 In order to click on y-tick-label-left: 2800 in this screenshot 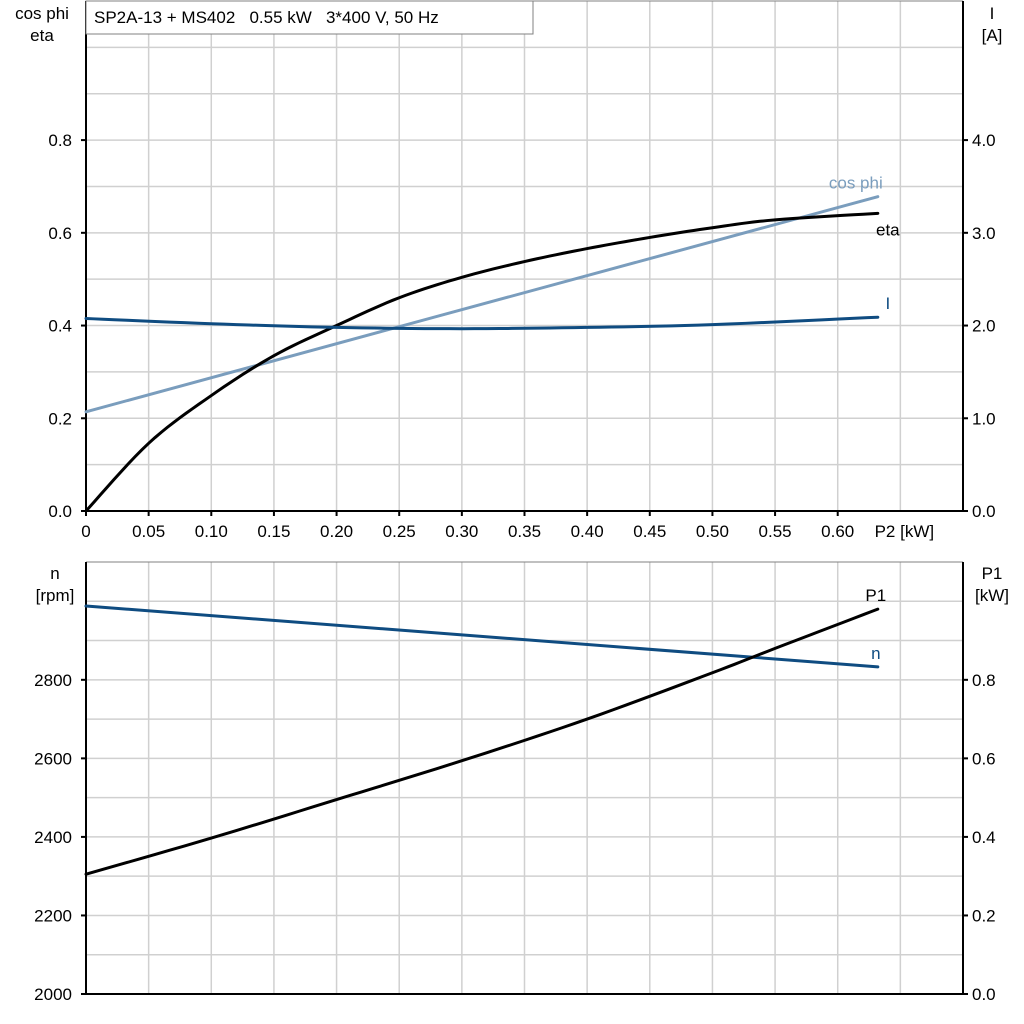, I will do `click(53, 680)`.